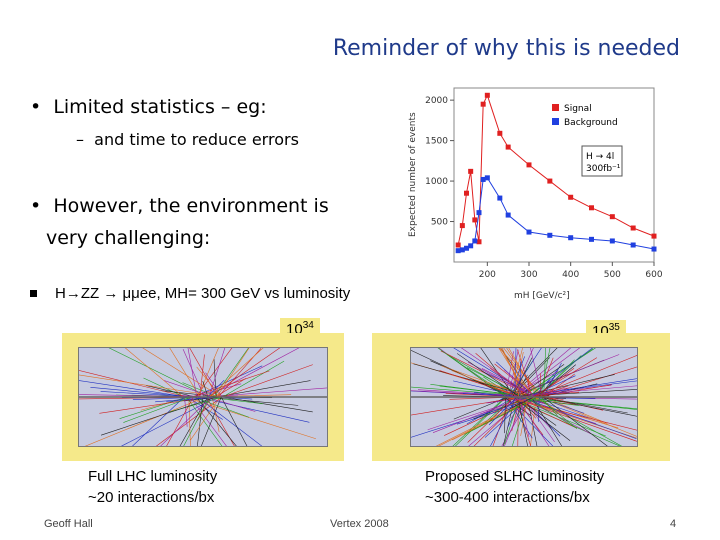  I want to click on annotation-box, so click(602, 161).